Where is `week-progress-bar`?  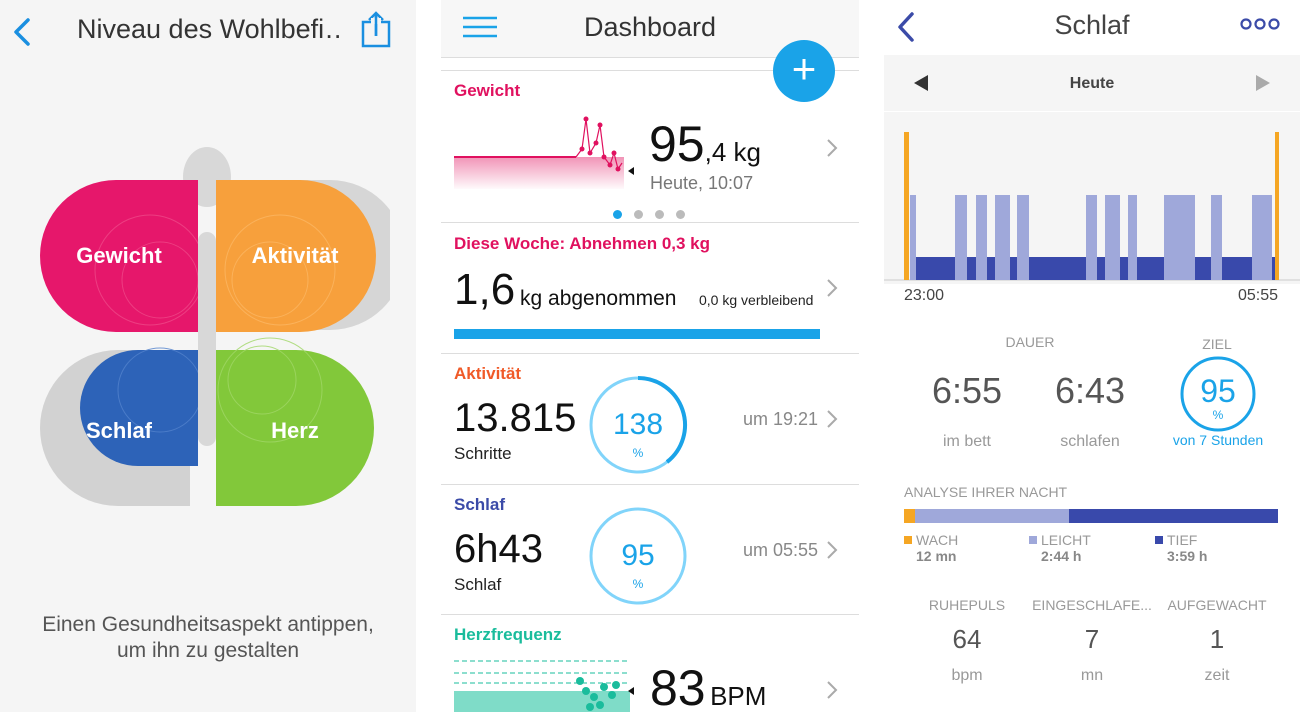 week-progress-bar is located at coordinates (637, 334).